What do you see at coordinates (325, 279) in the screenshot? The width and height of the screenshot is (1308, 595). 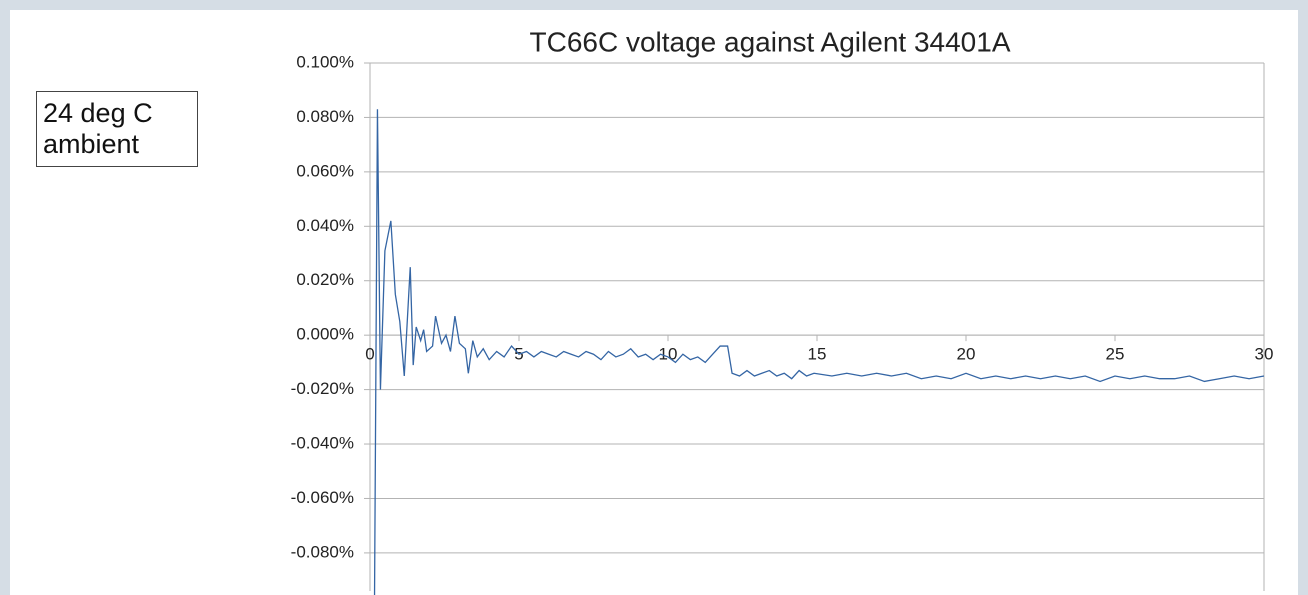 I see `y-tick-label: 0.020%` at bounding box center [325, 279].